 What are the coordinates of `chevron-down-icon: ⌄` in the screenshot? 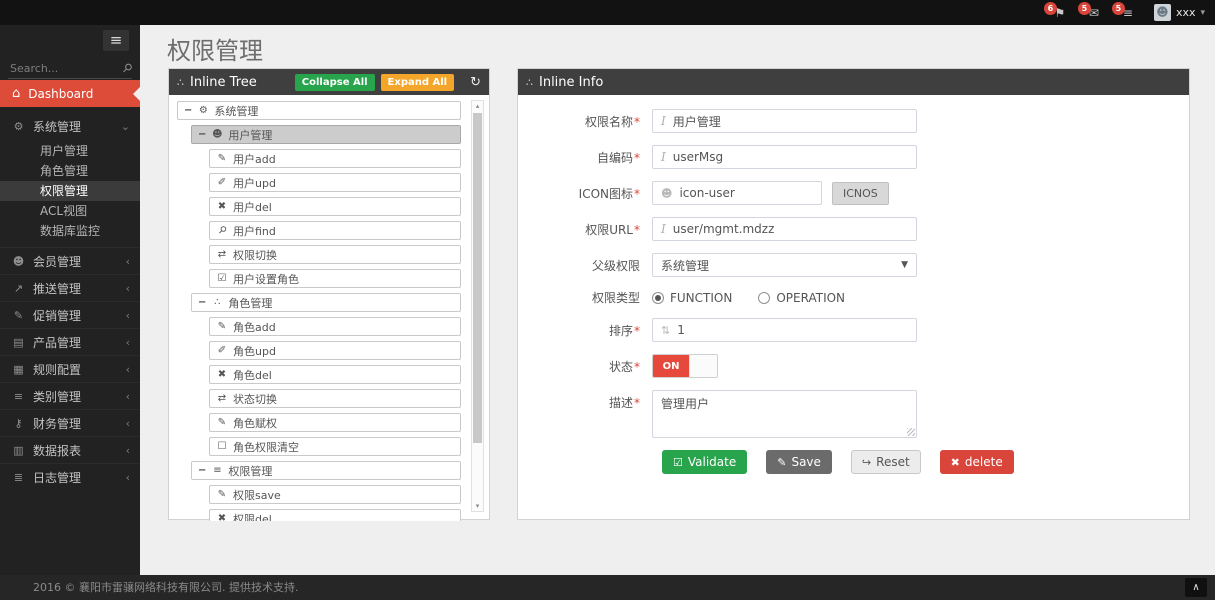 It's located at (125, 126).